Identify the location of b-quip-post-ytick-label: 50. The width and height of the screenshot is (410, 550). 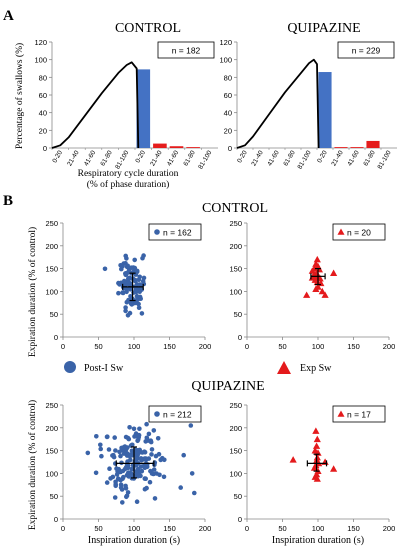
(54, 496).